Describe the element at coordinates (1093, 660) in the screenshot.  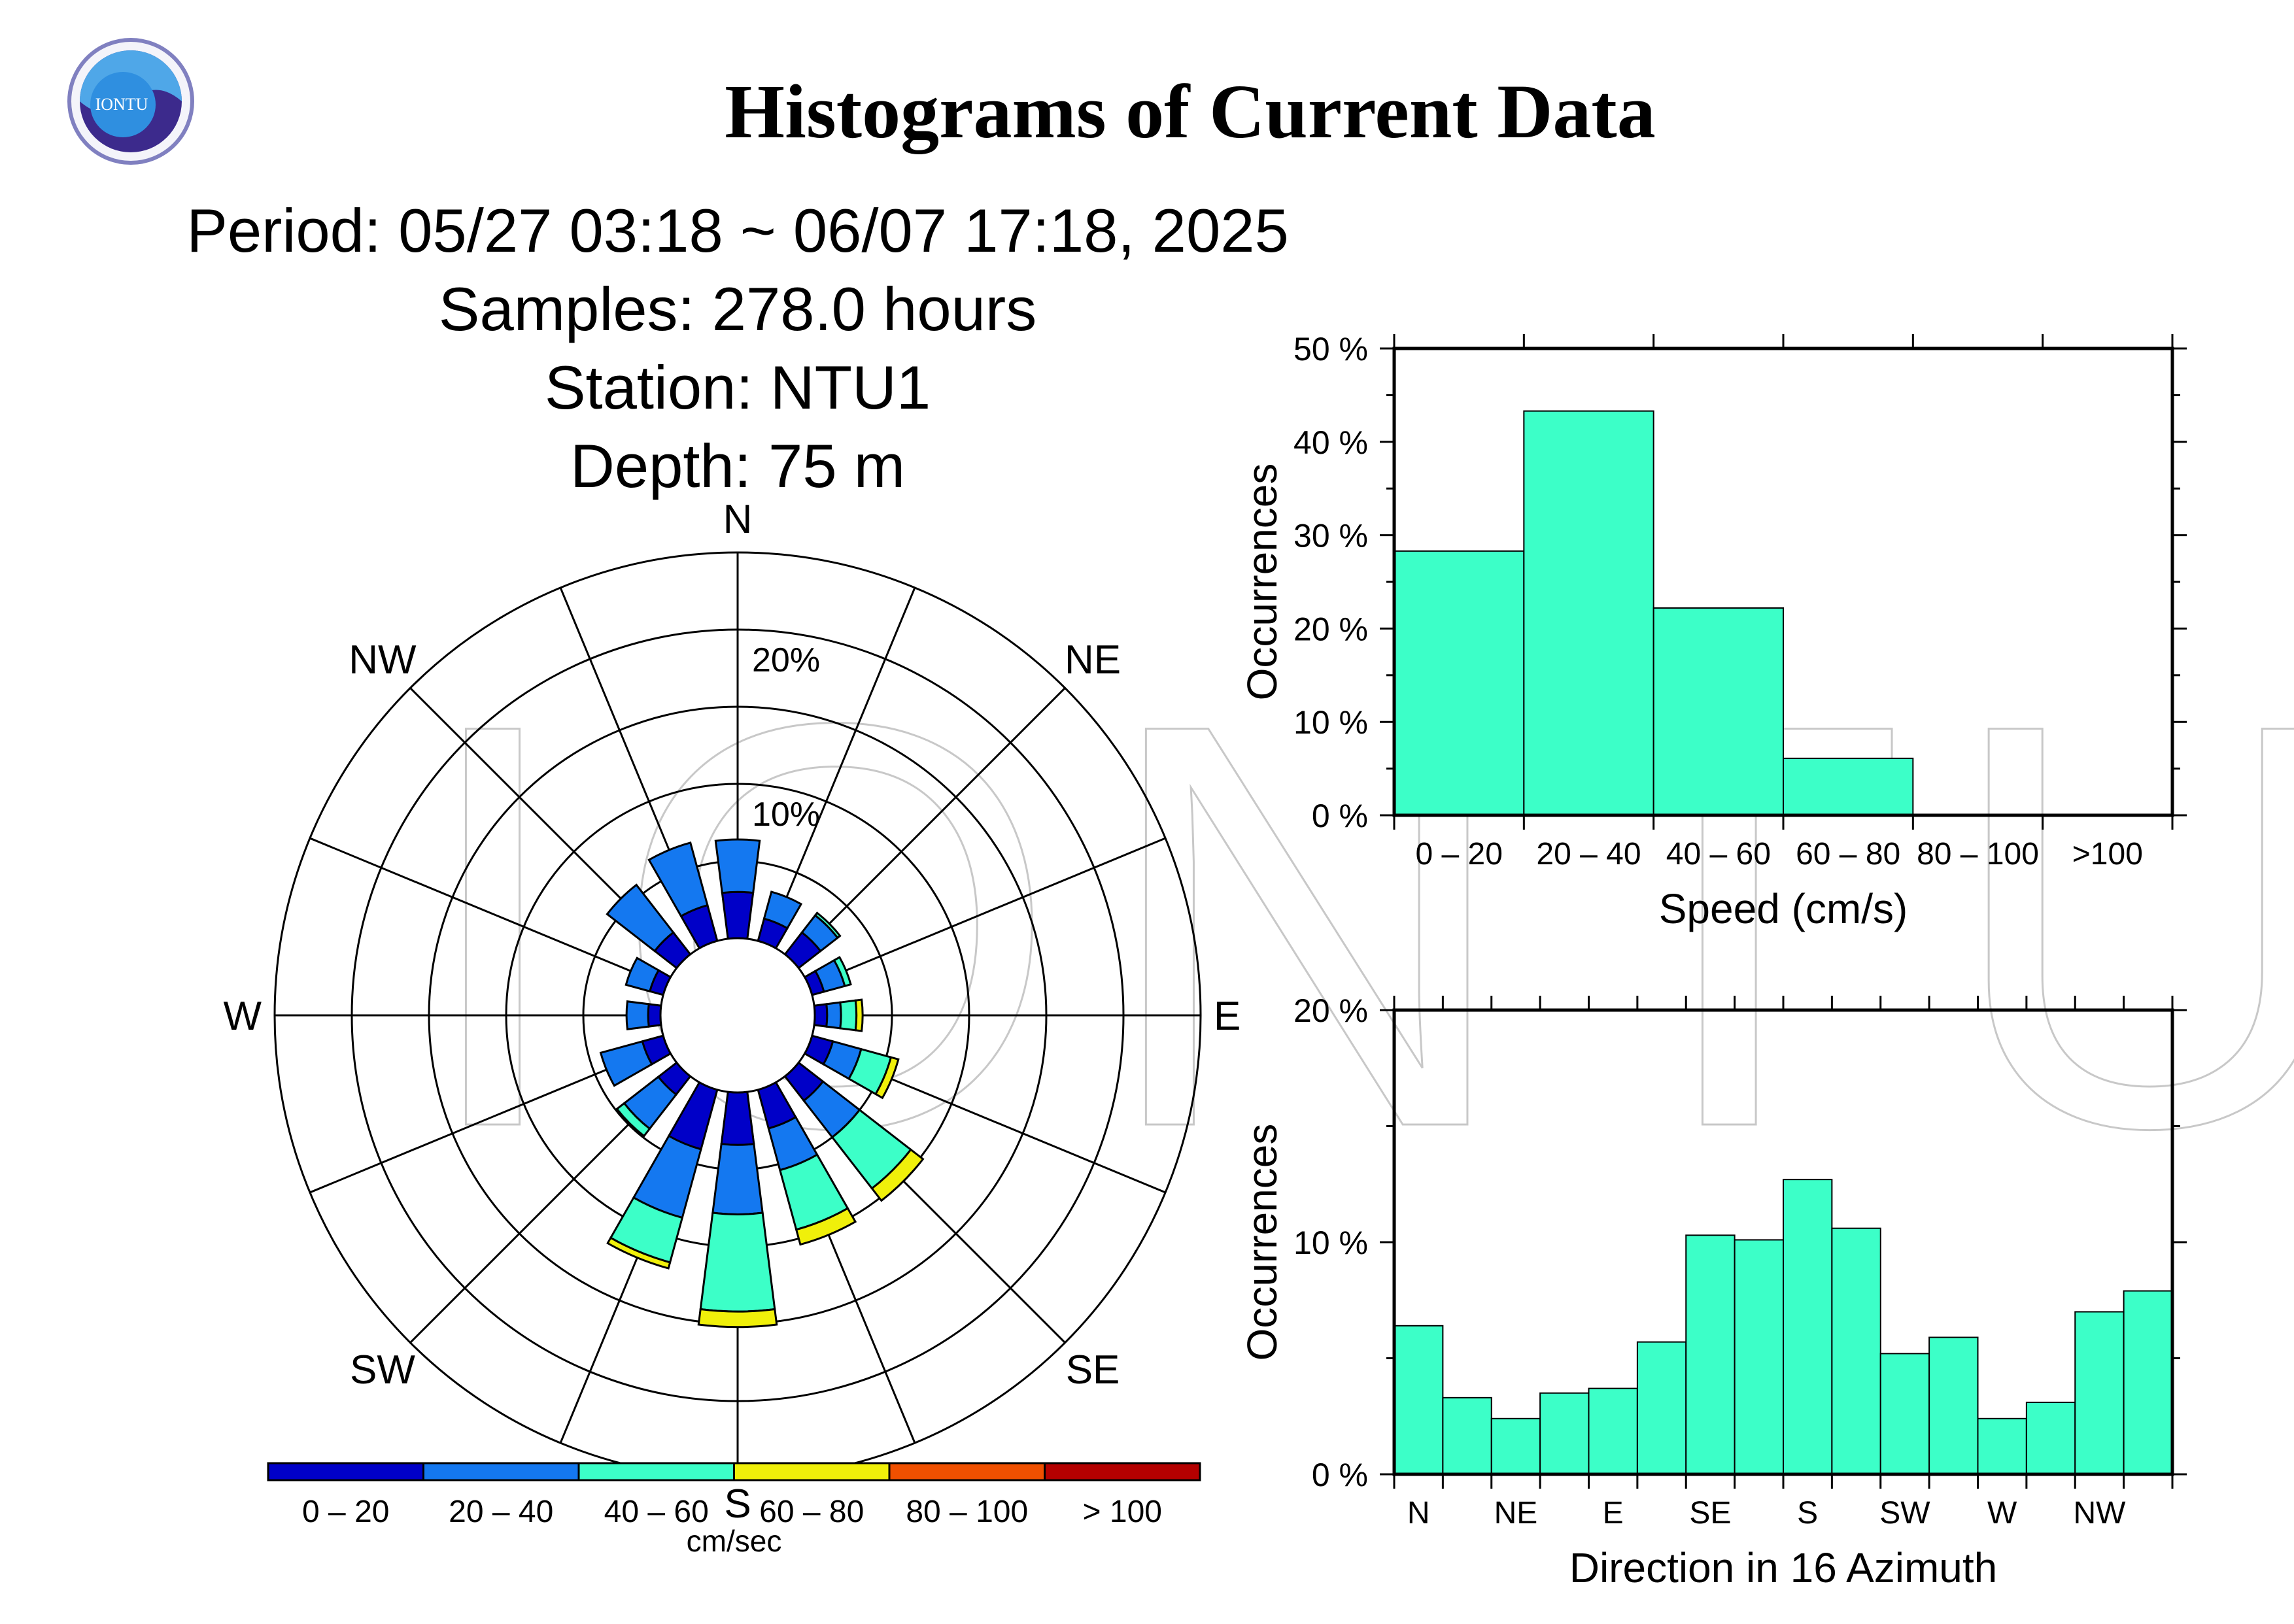
I see `compass-label-ne: NE` at that location.